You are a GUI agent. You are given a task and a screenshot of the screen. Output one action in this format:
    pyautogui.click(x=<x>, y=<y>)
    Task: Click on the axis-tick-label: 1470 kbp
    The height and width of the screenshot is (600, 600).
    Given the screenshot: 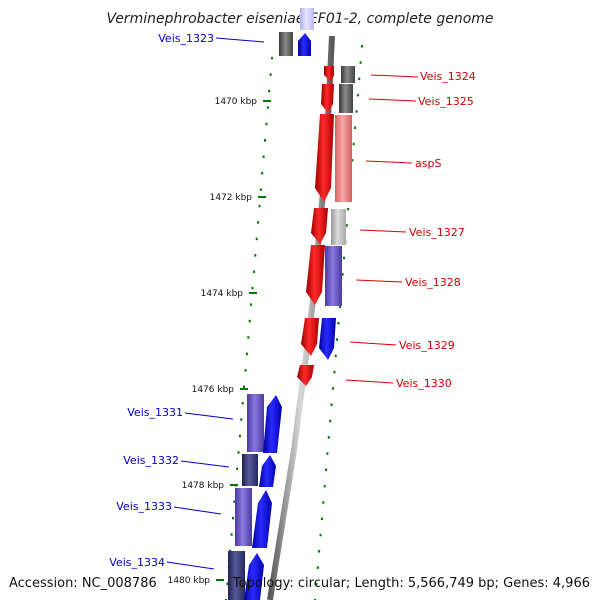 What is the action you would take?
    pyautogui.click(x=236, y=102)
    